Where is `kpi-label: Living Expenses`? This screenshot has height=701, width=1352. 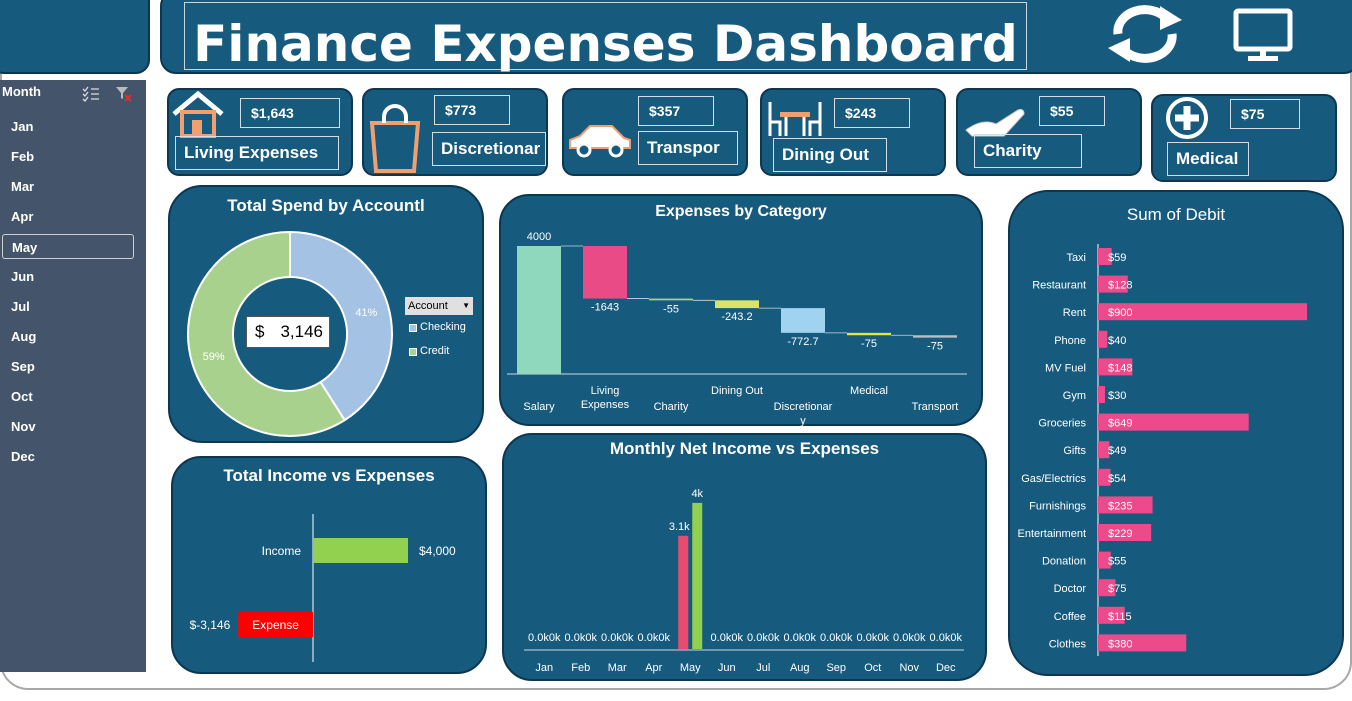 kpi-label: Living Expenses is located at coordinates (257, 153).